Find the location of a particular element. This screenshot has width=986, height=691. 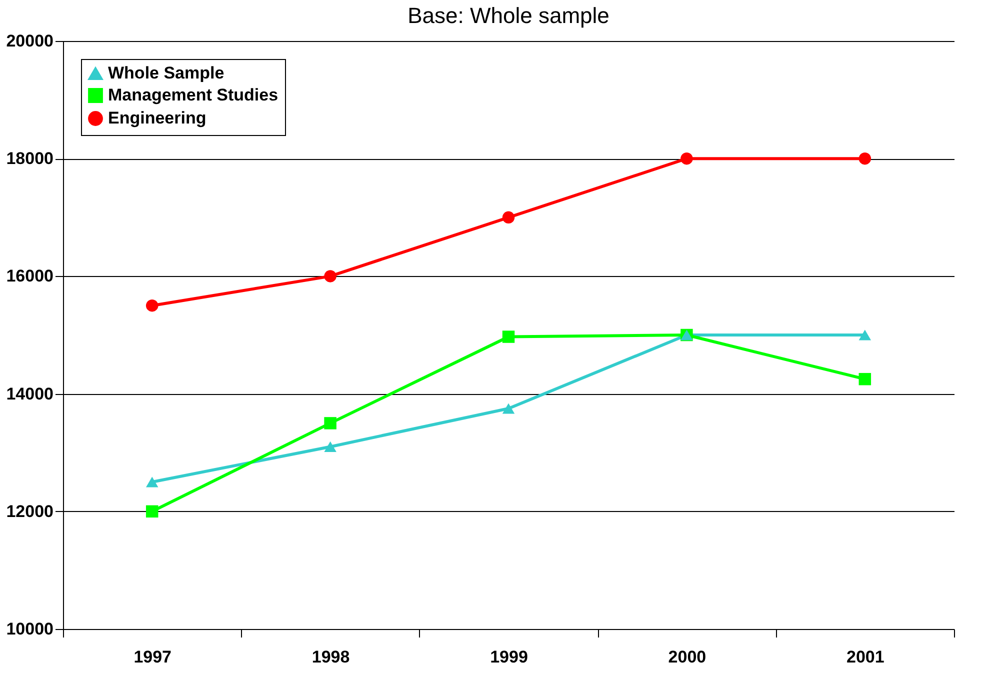

y-tick-label: 16000 is located at coordinates (30, 276).